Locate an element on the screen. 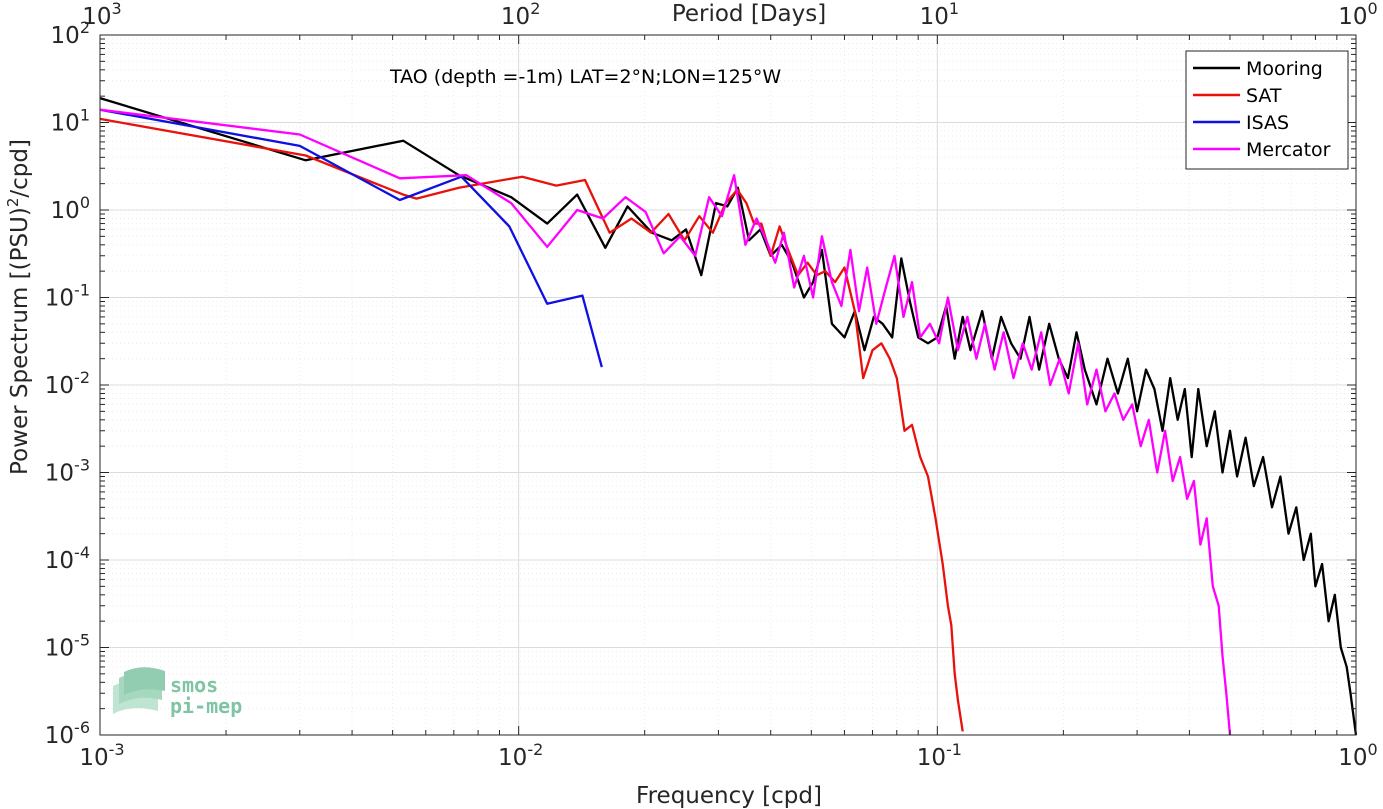 Image resolution: width=1383 pixels, height=809 pixels. y-tick-label-exponent: 0 is located at coordinates (85, 202).